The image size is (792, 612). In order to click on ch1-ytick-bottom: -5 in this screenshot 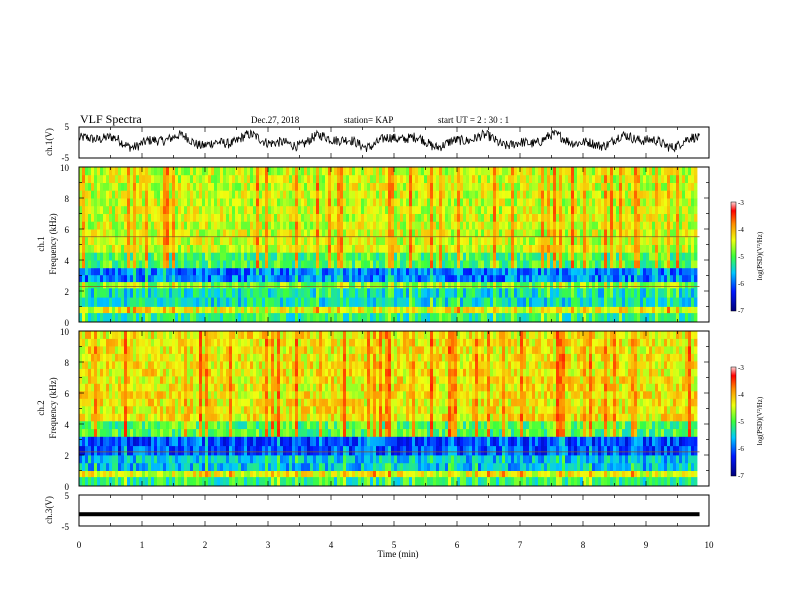, I will do `click(66, 158)`.